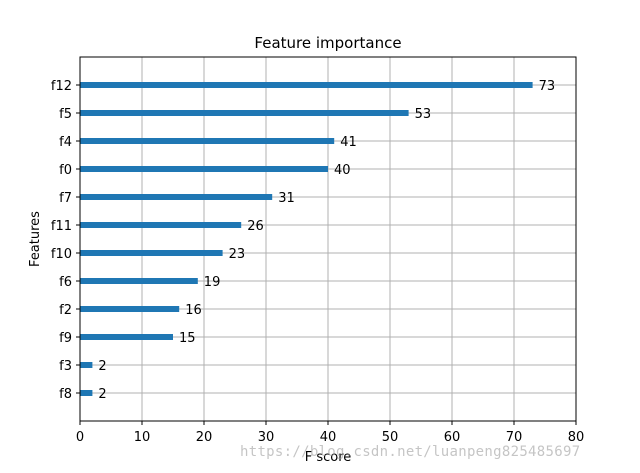 Image resolution: width=640 pixels, height=473 pixels. I want to click on data-label-f2: 16, so click(193, 310).